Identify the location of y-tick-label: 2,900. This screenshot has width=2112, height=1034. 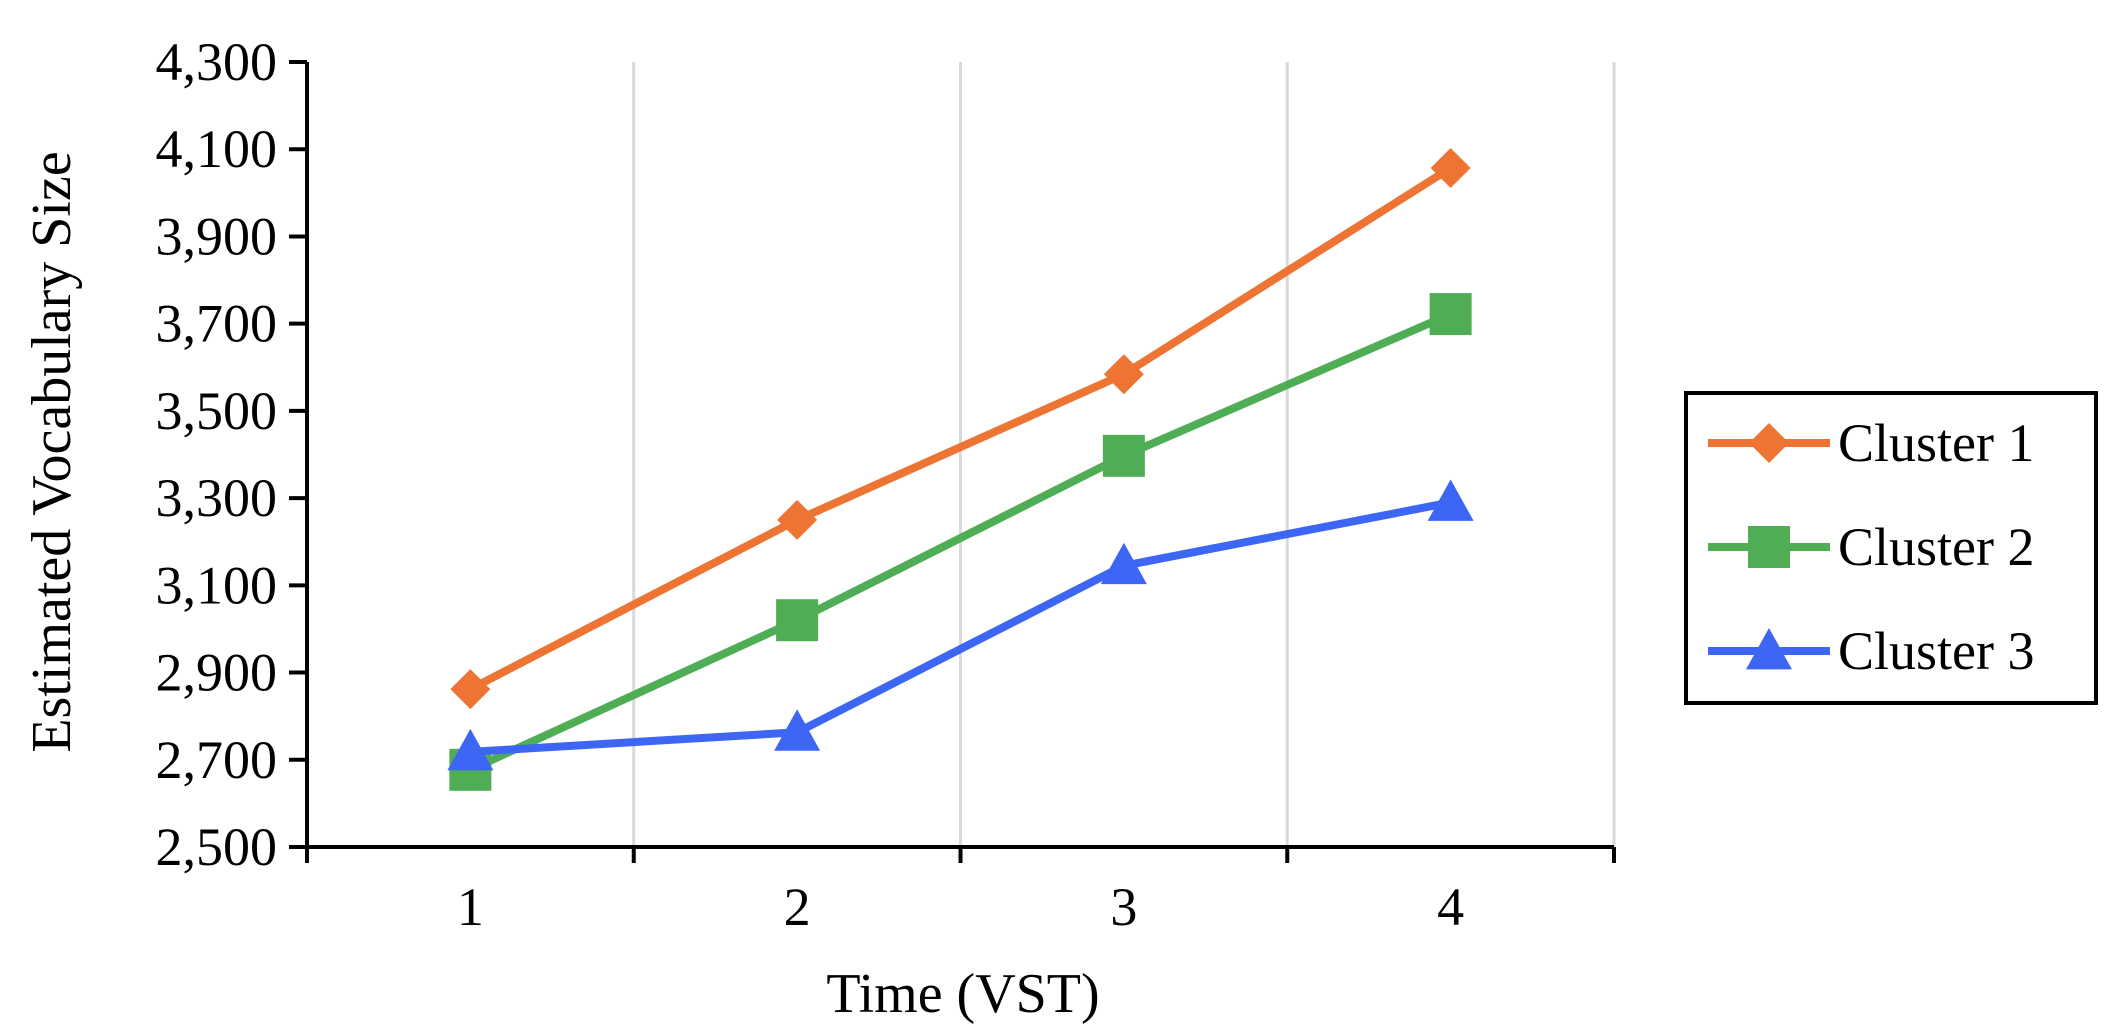
(217, 673).